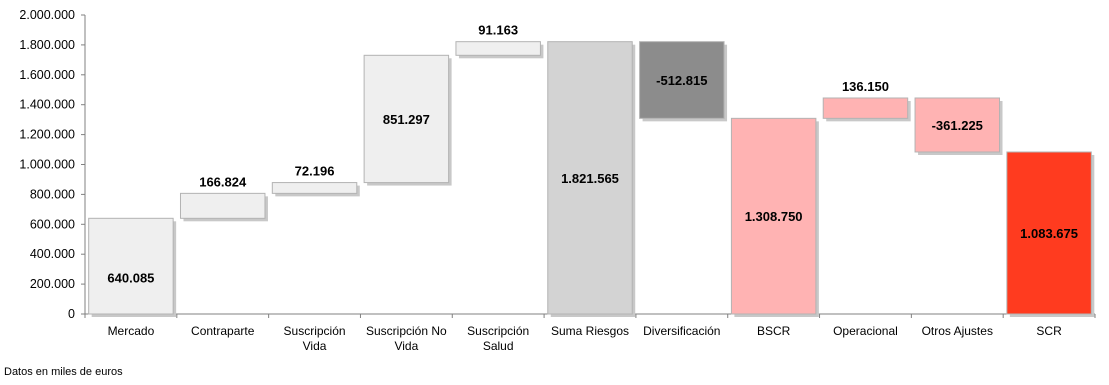 This screenshot has height=385, width=1109. Describe the element at coordinates (865, 86) in the screenshot. I see `bar-value-label: 136.150` at that location.